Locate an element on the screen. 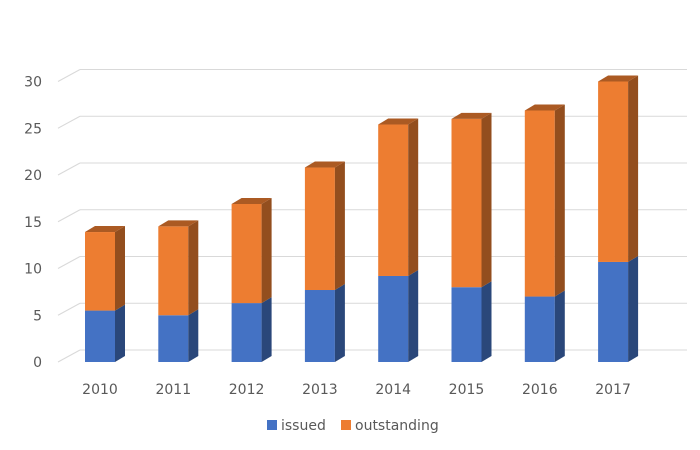  bar-issued-2011 is located at coordinates (178, 335).